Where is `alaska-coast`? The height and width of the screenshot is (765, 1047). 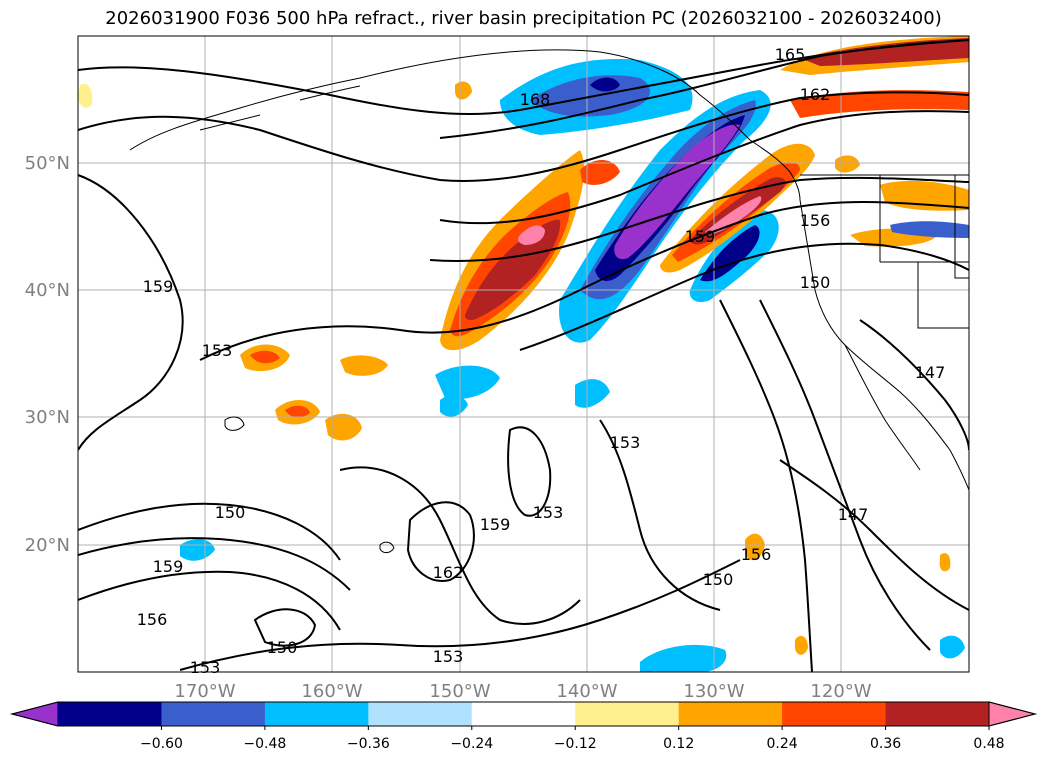 alaska-coast is located at coordinates (440, 100).